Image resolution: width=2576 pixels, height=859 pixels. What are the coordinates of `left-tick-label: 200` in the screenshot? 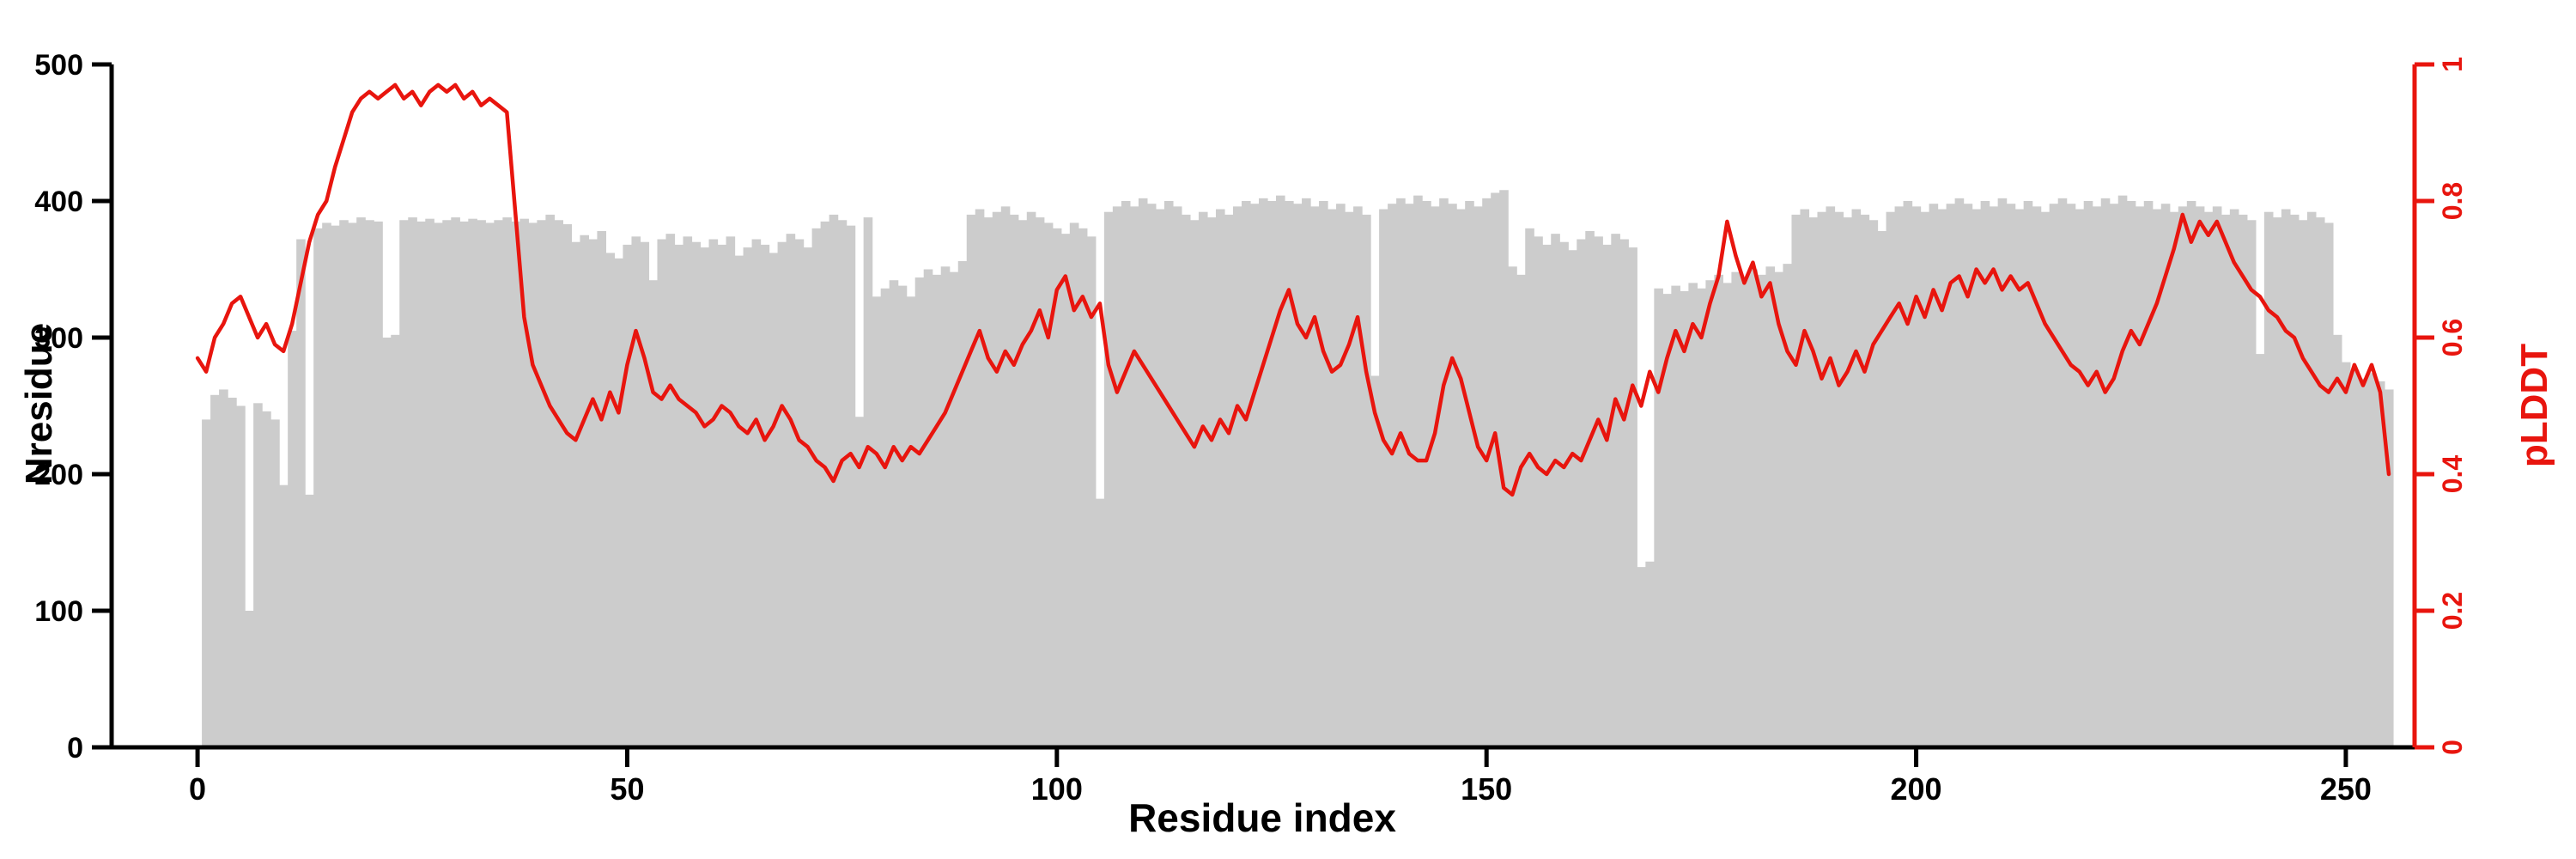 It's located at (59, 475).